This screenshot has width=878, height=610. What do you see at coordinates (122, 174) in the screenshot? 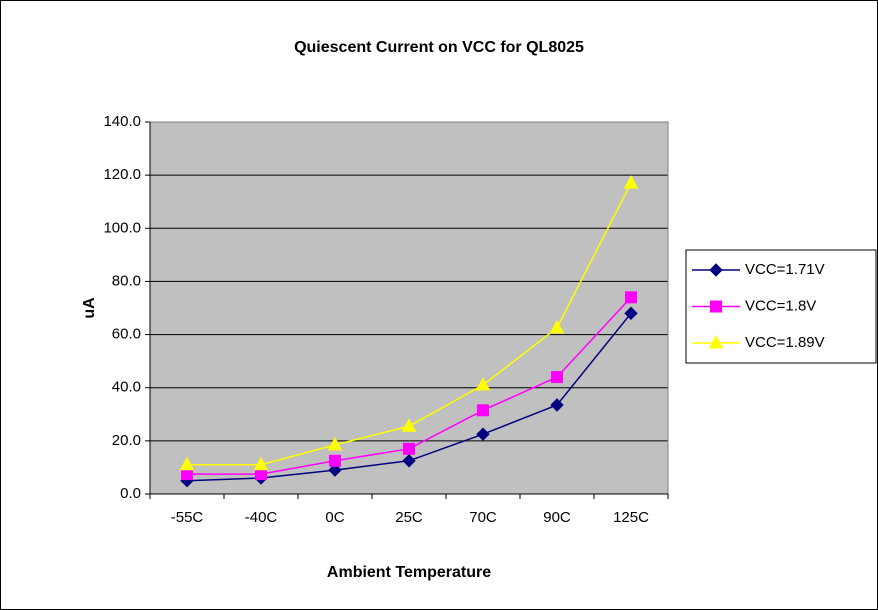
I see `y-tick-label: 120.0` at bounding box center [122, 174].